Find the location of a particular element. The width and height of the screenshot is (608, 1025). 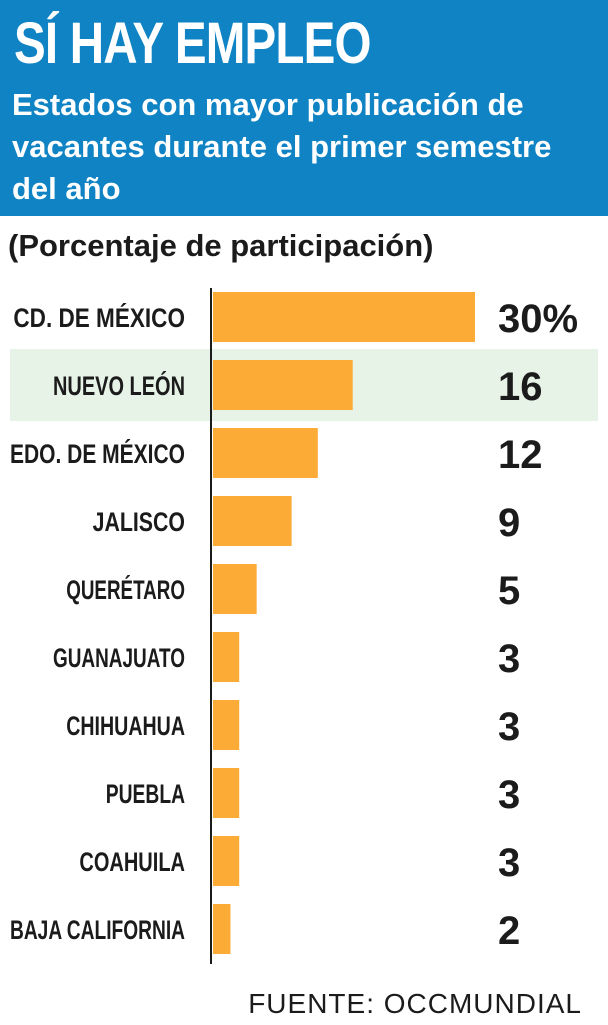

category-label: COAHUILA is located at coordinates (132, 862).